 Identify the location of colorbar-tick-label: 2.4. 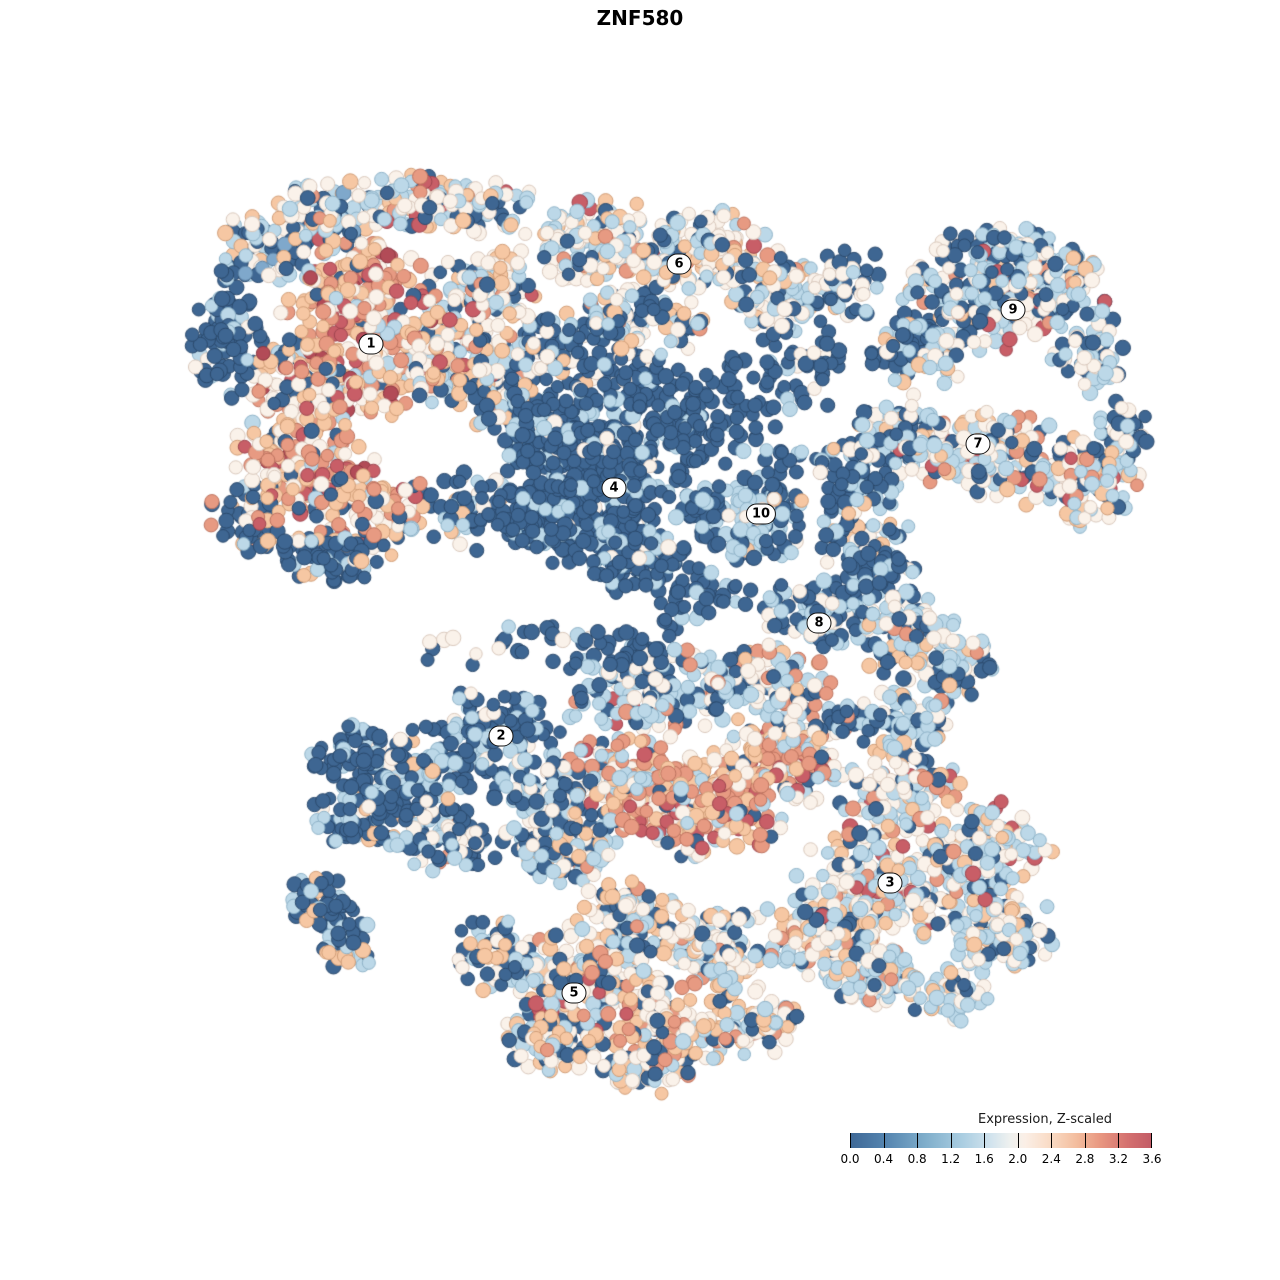
(1051, 1159).